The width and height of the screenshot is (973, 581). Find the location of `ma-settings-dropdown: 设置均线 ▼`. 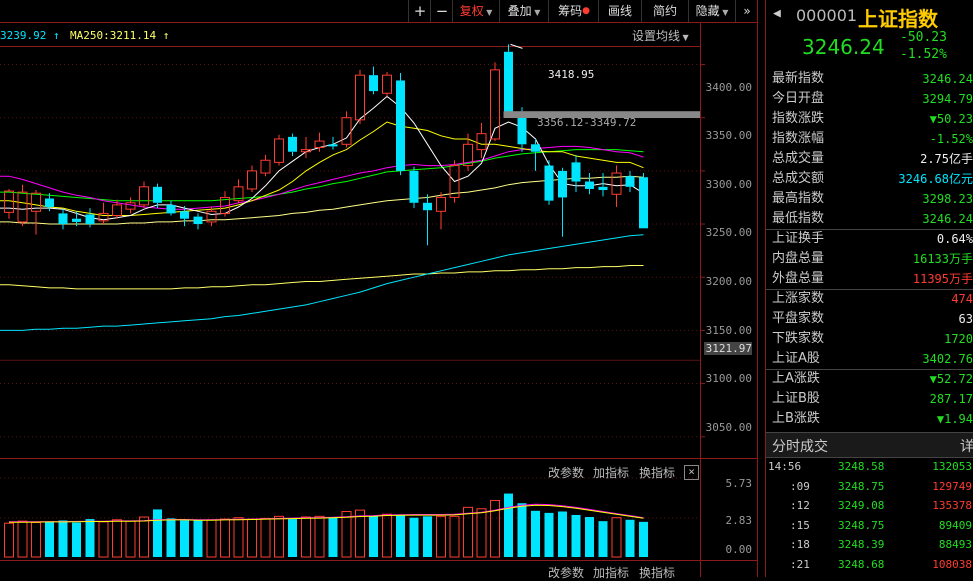

ma-settings-dropdown: 设置均线 ▼ is located at coordinates (660, 35).